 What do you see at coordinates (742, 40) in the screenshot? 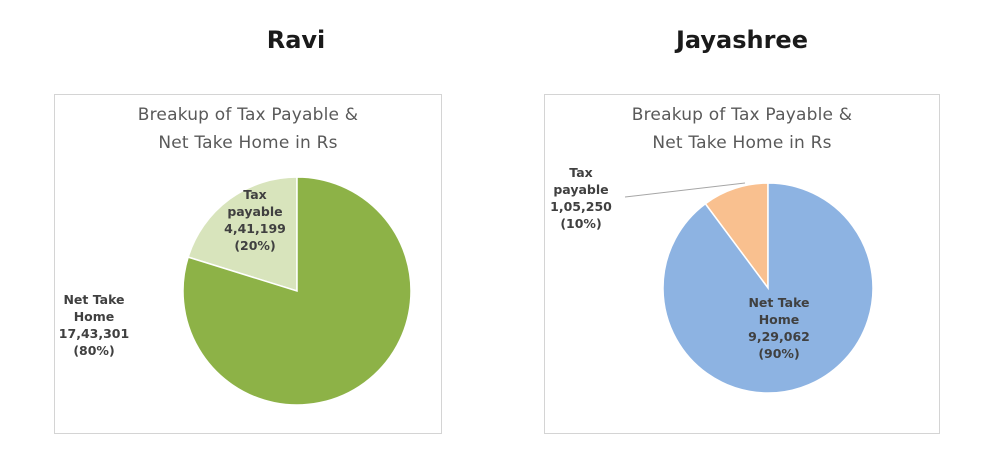
I see `heading-jayashree: Jayashree` at bounding box center [742, 40].